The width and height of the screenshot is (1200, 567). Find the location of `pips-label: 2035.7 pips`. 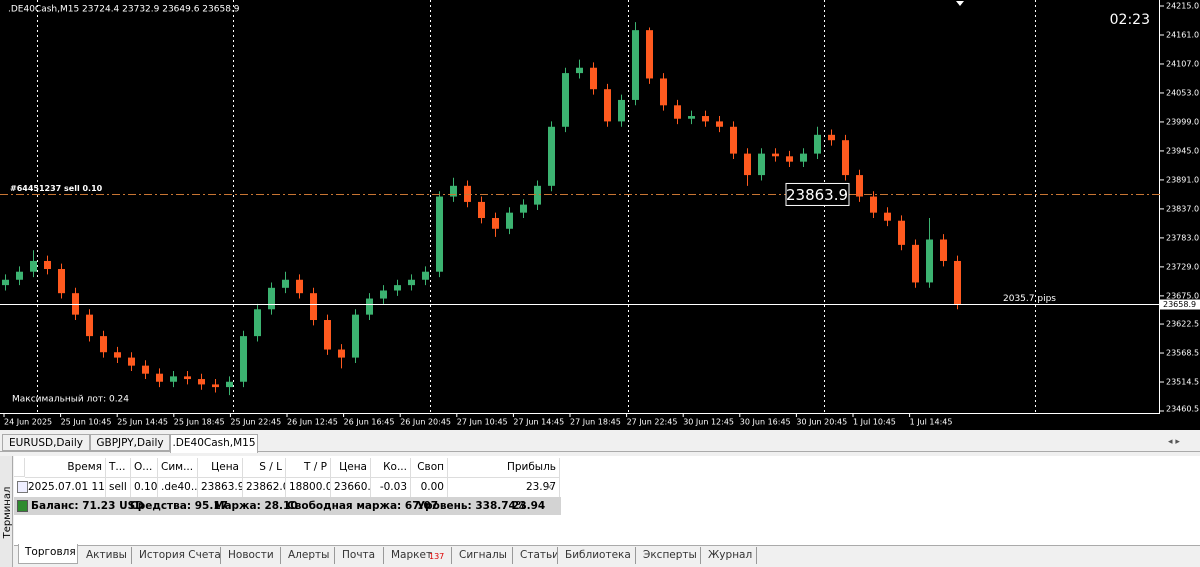

pips-label: 2035.7 pips is located at coordinates (1029, 299).